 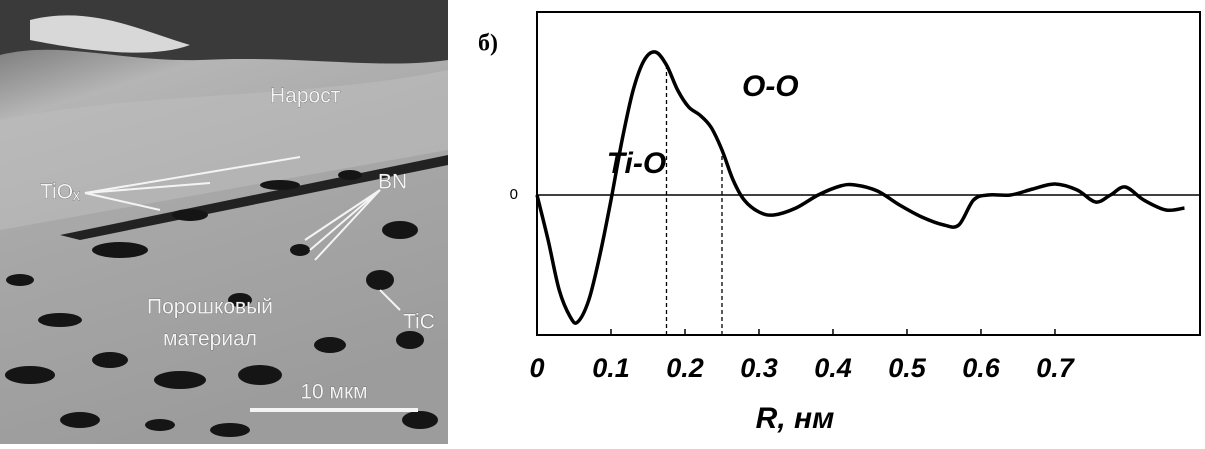 What do you see at coordinates (636, 163) in the screenshot?
I see `marker-label: Ti-O` at bounding box center [636, 163].